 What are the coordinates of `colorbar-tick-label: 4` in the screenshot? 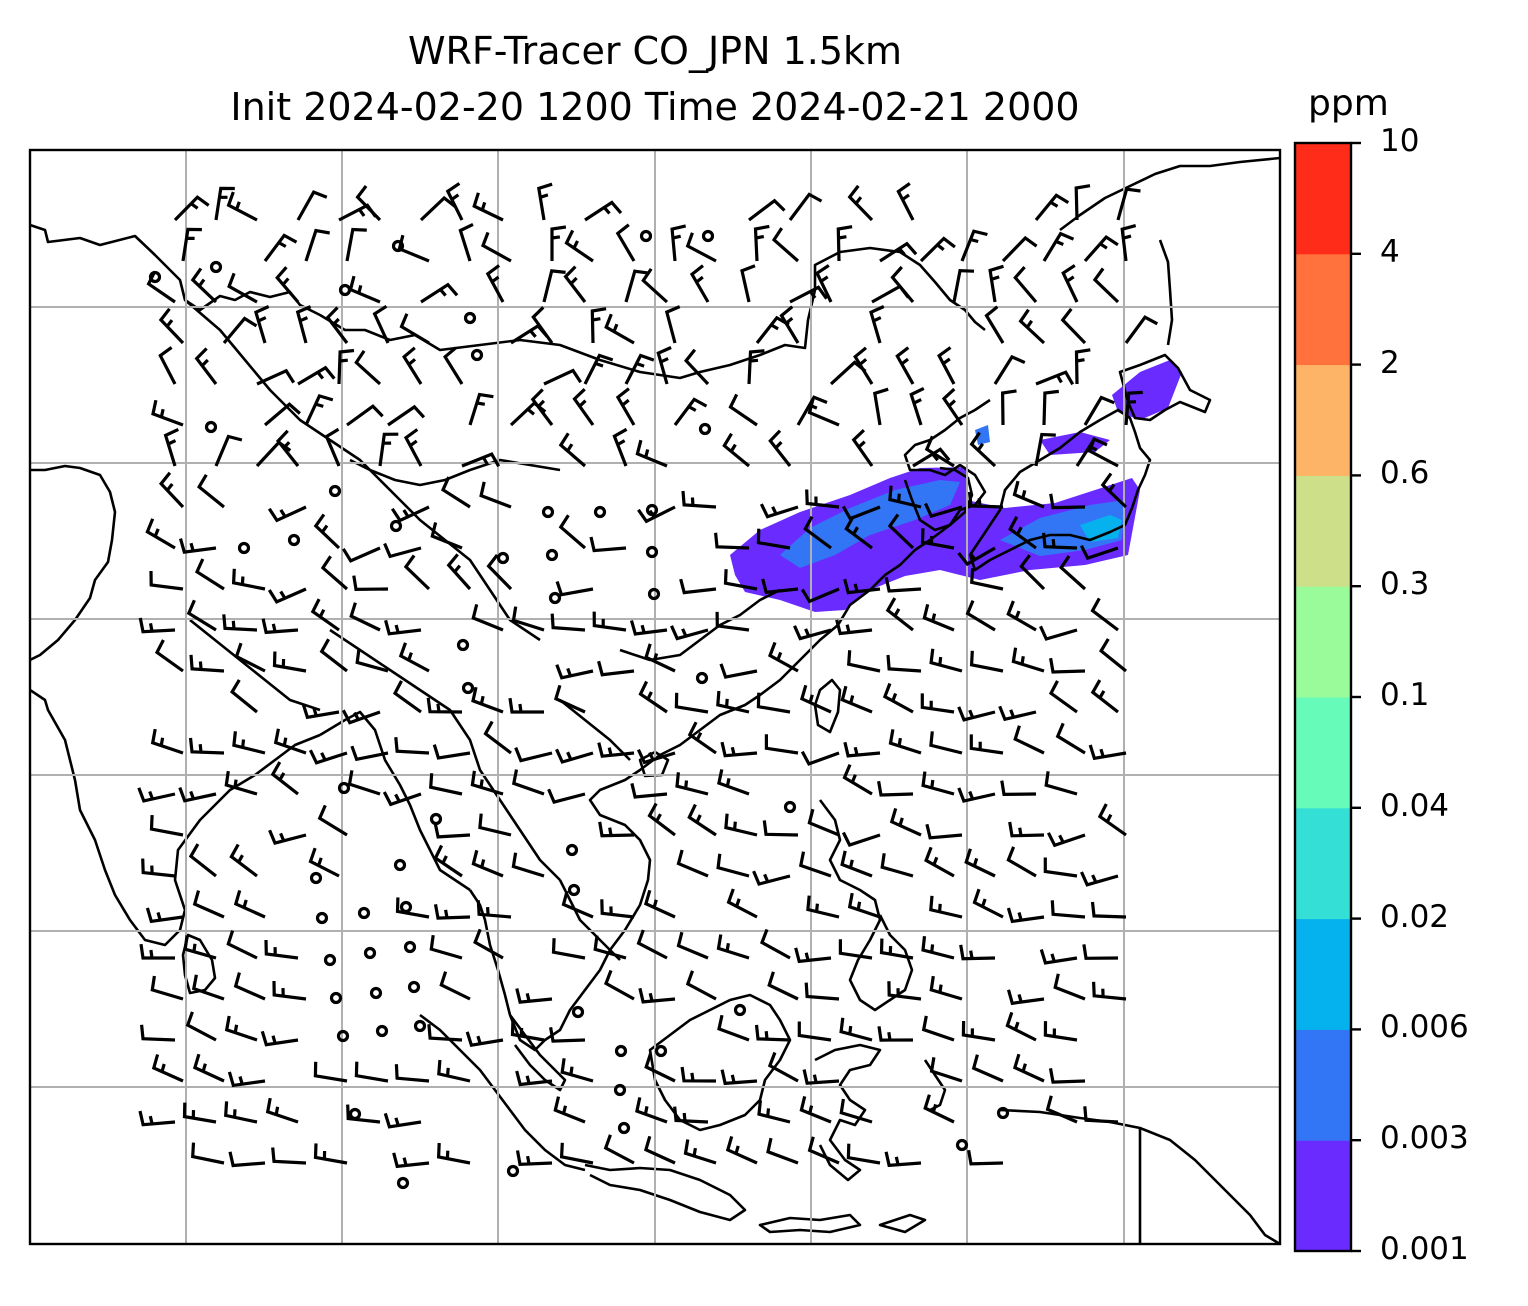 It's located at (1390, 251).